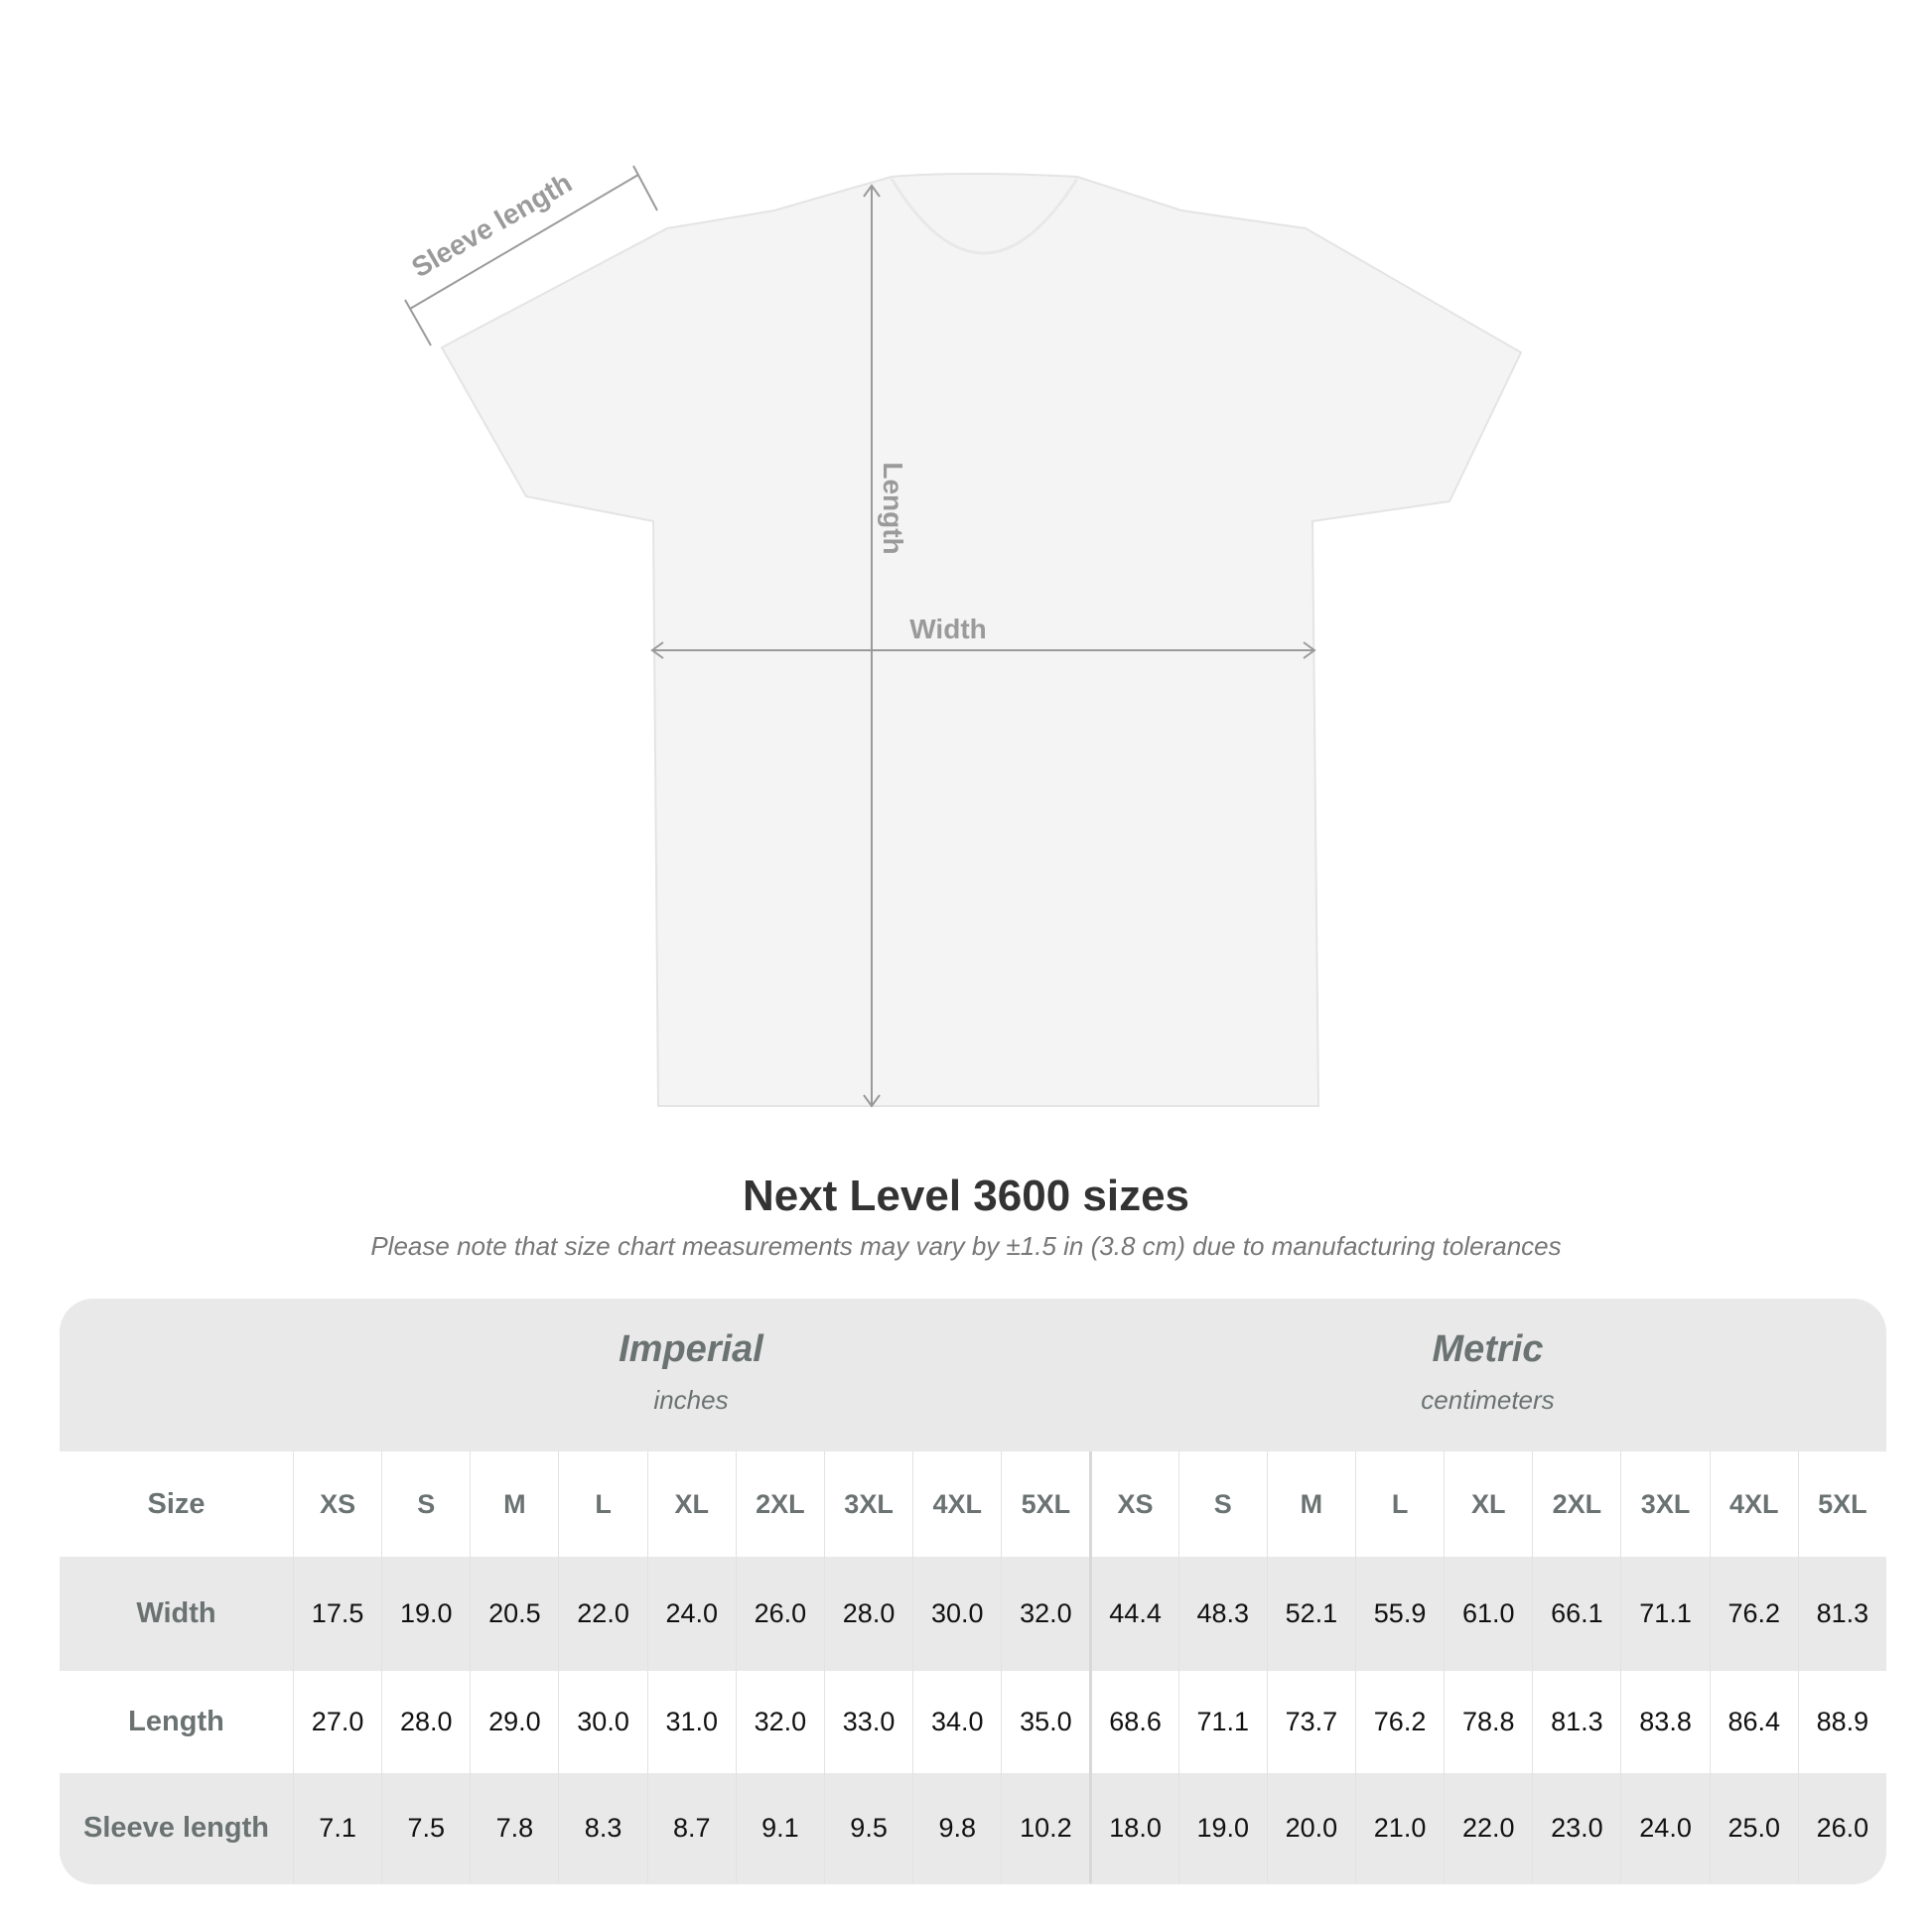 The image size is (1932, 1932). Describe the element at coordinates (176, 1504) in the screenshot. I see `size-header-label: Size` at that location.